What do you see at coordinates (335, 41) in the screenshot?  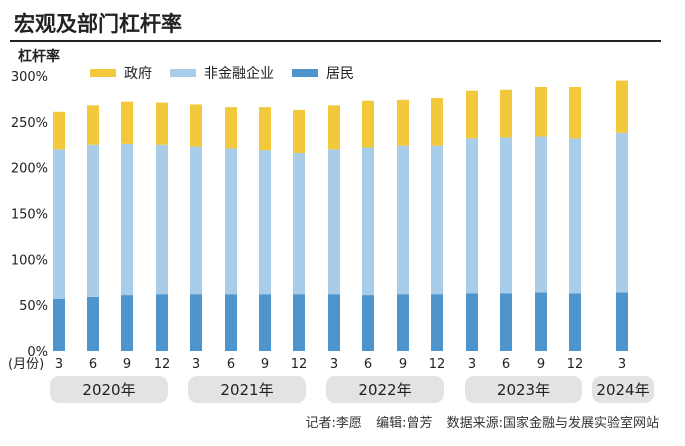 I see `title-divider` at bounding box center [335, 41].